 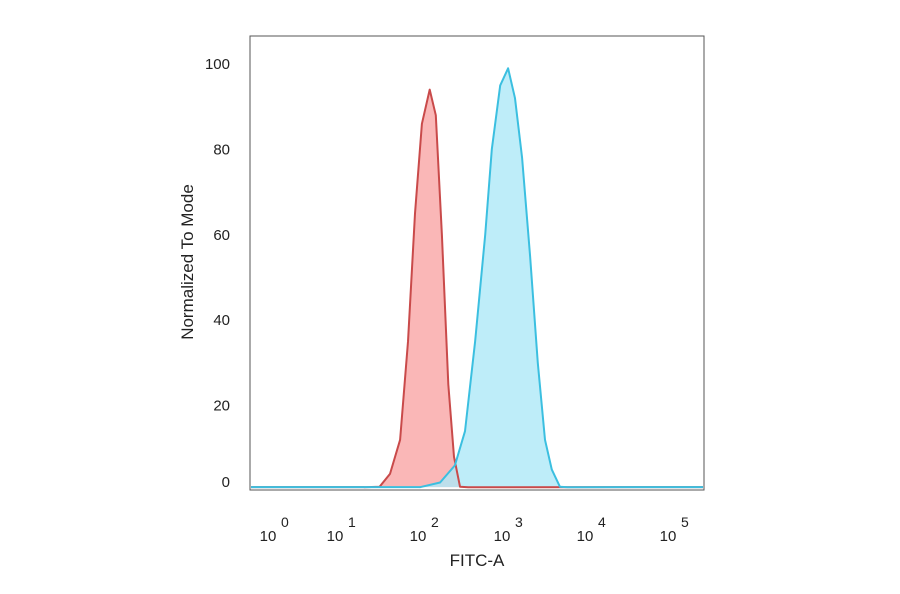 What do you see at coordinates (519, 522) in the screenshot?
I see `x-tick-exponent: 3` at bounding box center [519, 522].